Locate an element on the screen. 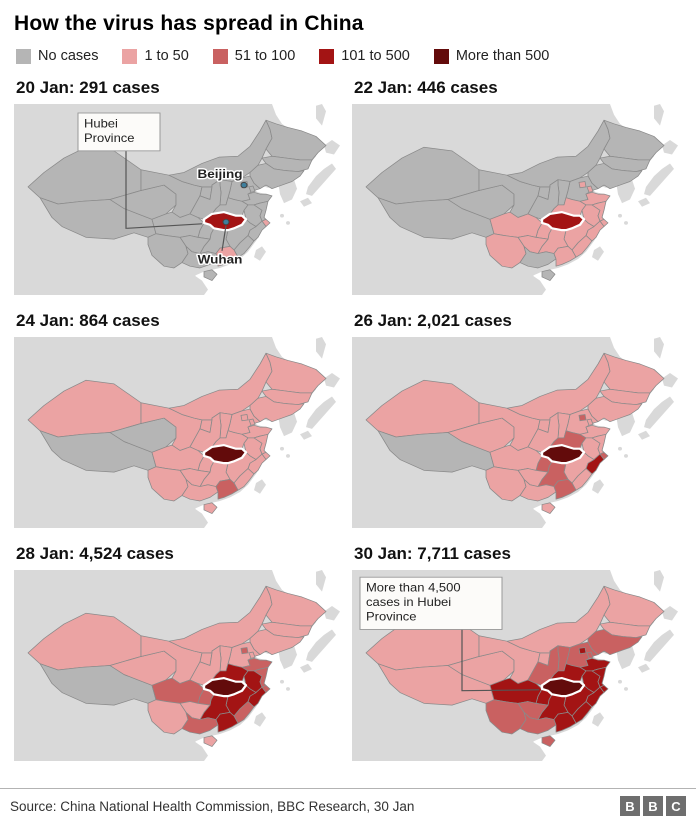  legend-item-4: More than 500 is located at coordinates (491, 56).